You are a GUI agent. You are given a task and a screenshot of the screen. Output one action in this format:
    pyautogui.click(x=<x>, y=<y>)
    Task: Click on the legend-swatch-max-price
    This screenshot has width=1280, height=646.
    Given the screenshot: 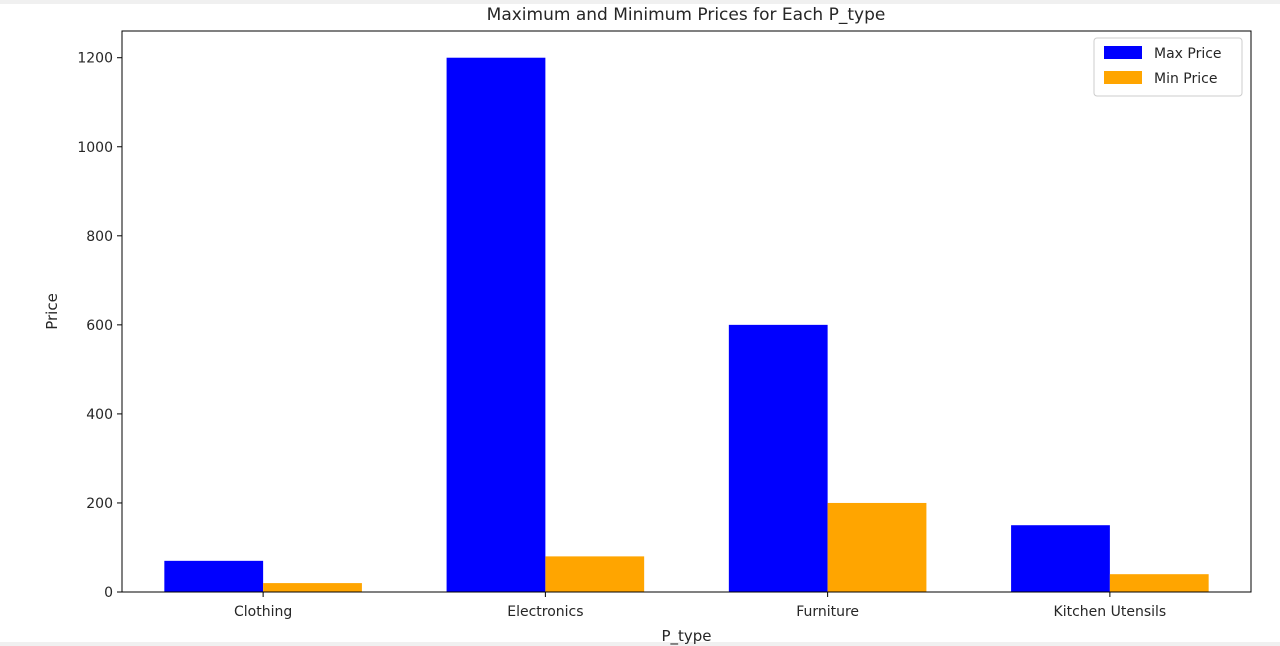 What is the action you would take?
    pyautogui.click(x=1123, y=52)
    